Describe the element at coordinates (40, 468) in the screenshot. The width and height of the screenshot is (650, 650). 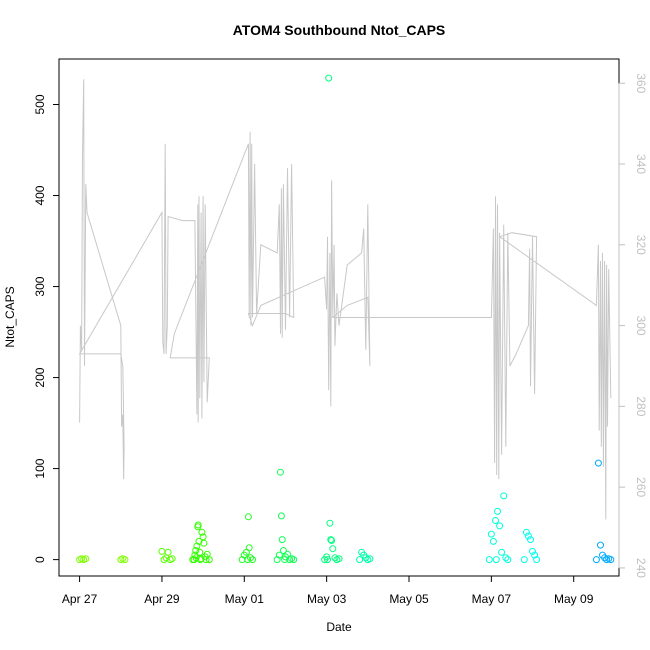
I see `y-tick-label: 100` at that location.